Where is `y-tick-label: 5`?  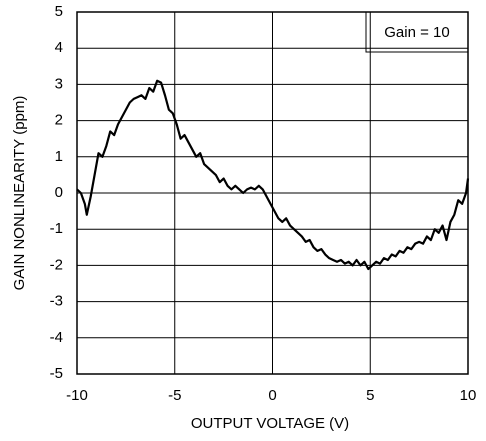
y-tick-label: 5 is located at coordinates (59, 11).